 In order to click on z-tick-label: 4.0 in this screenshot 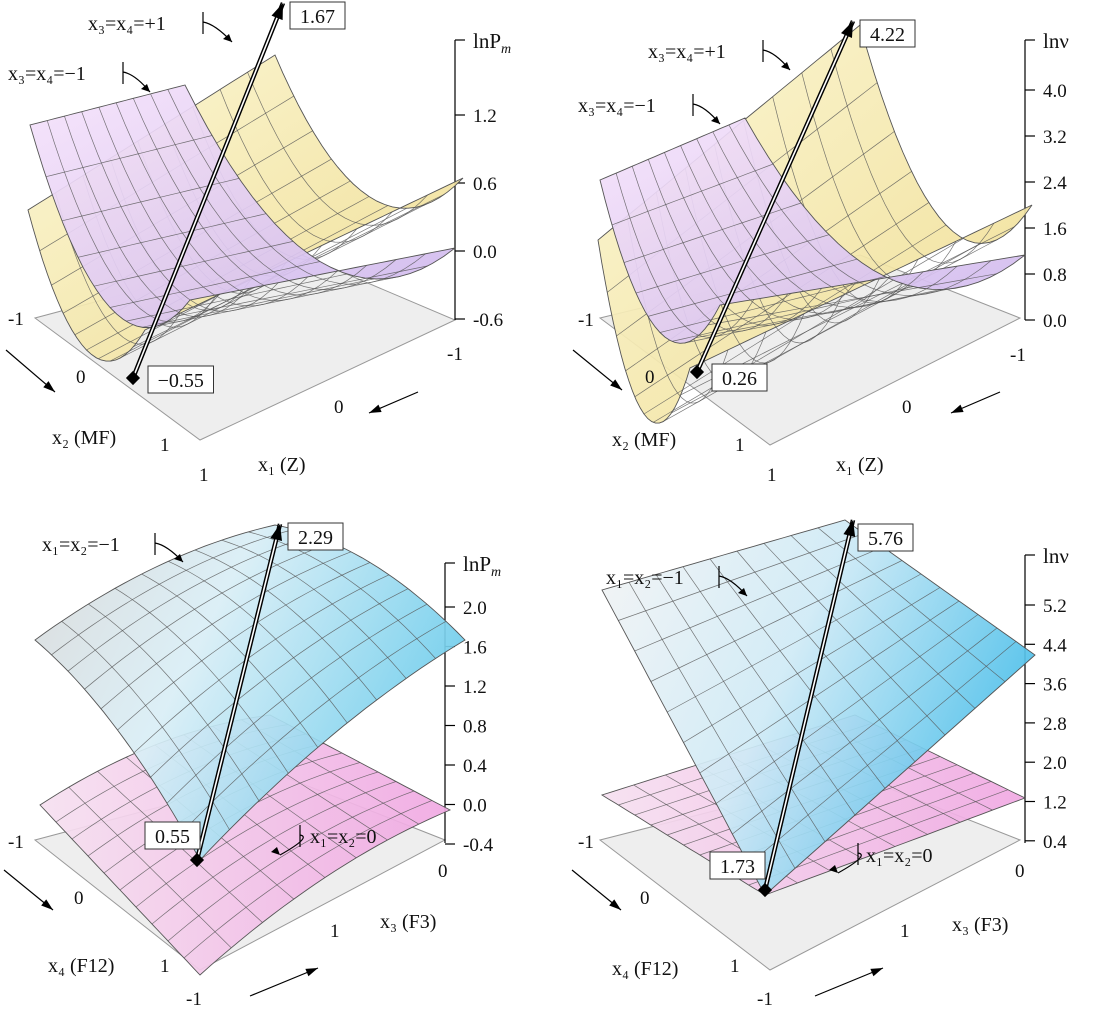, I will do `click(1055, 91)`.